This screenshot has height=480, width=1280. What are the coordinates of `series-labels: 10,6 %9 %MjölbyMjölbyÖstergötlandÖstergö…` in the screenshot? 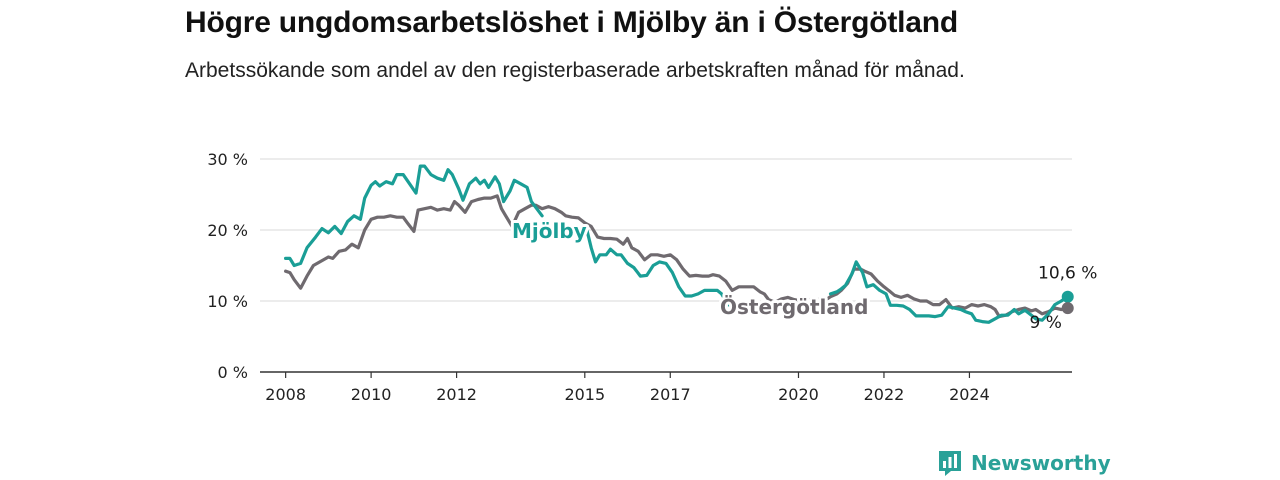 It's located at (803, 274).